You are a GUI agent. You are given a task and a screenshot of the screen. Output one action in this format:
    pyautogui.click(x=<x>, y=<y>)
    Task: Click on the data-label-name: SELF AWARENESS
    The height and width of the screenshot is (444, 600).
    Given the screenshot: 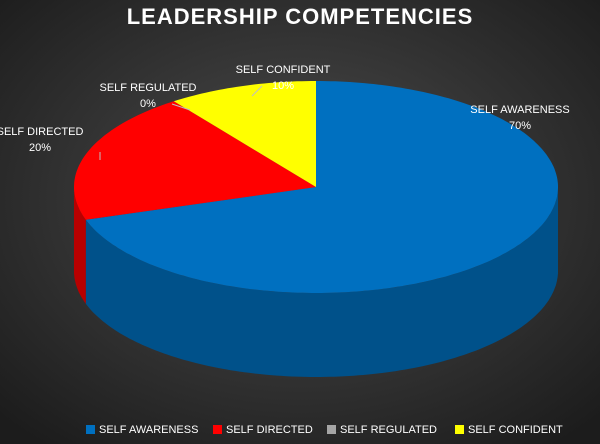 What is the action you would take?
    pyautogui.click(x=519, y=110)
    